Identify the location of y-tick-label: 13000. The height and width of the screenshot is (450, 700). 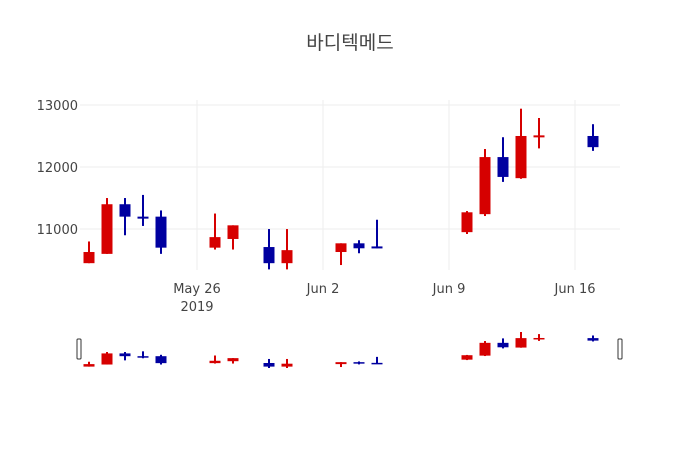
(57, 106).